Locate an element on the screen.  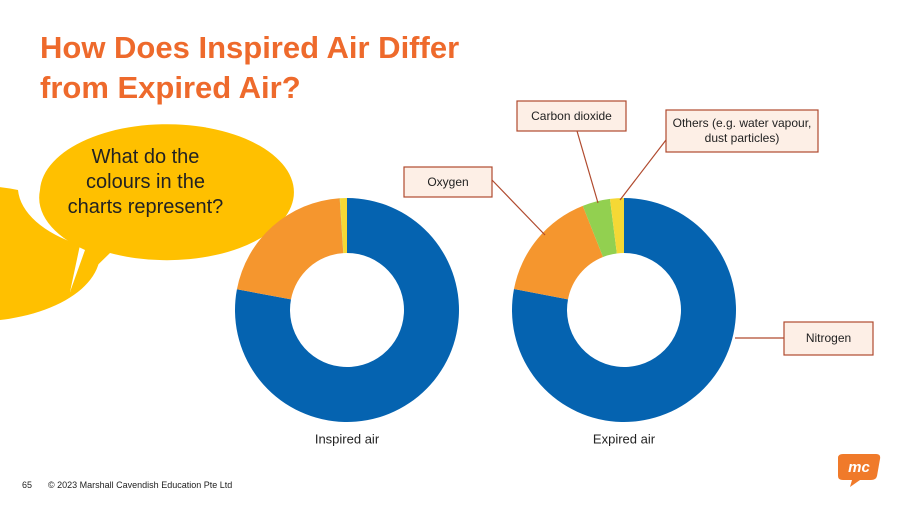
series-label: Expired air is located at coordinates (624, 438).